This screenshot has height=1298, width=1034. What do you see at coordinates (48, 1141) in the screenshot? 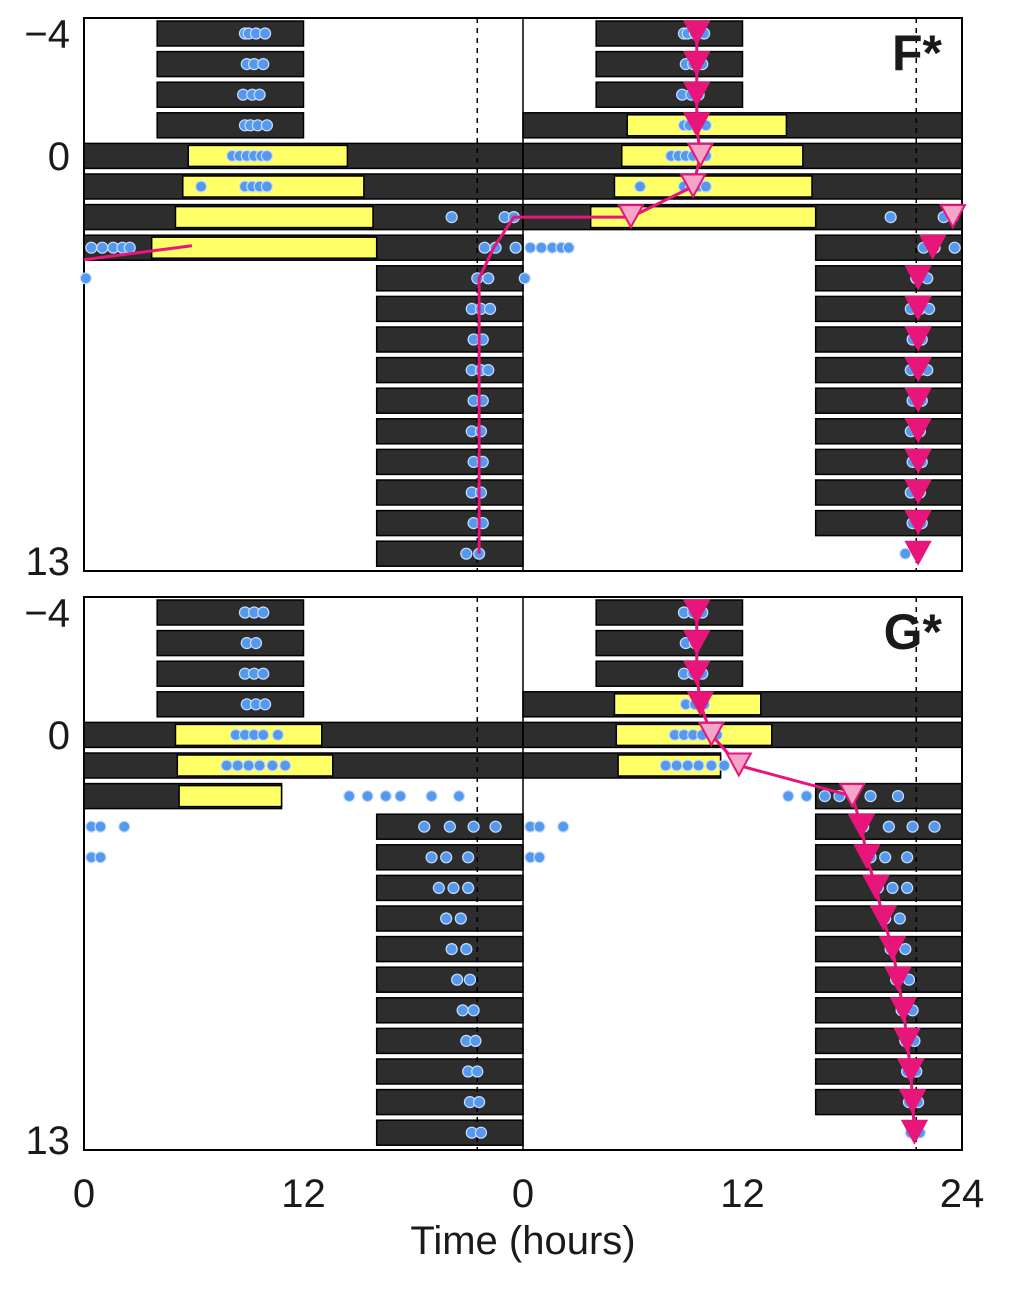
I see `y-tick-label: 13` at bounding box center [48, 1141].